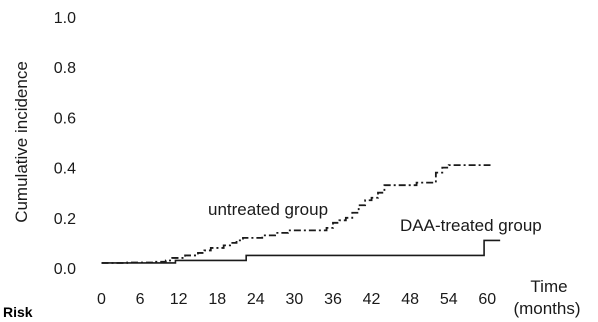 This screenshot has height=322, width=598. What do you see at coordinates (301, 251) in the screenshot?
I see `series-line-daa-treated` at bounding box center [301, 251].